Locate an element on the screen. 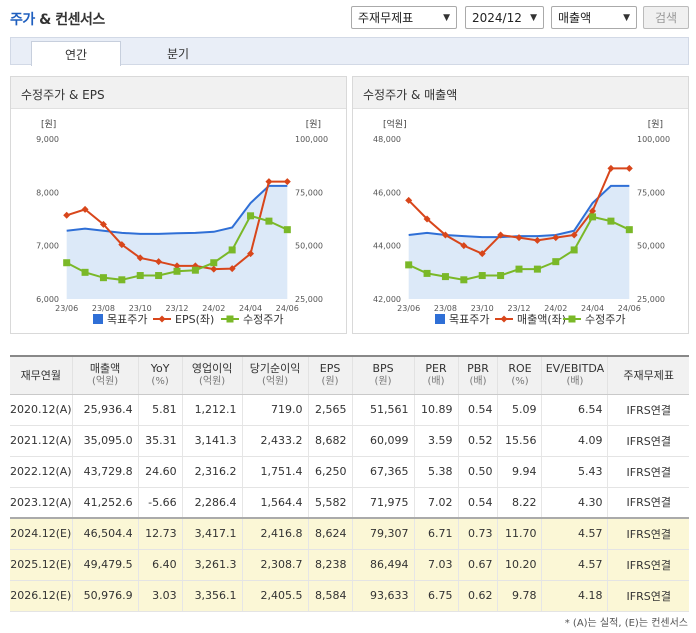  column-header: 영업이익 (억원) is located at coordinates (212, 375).